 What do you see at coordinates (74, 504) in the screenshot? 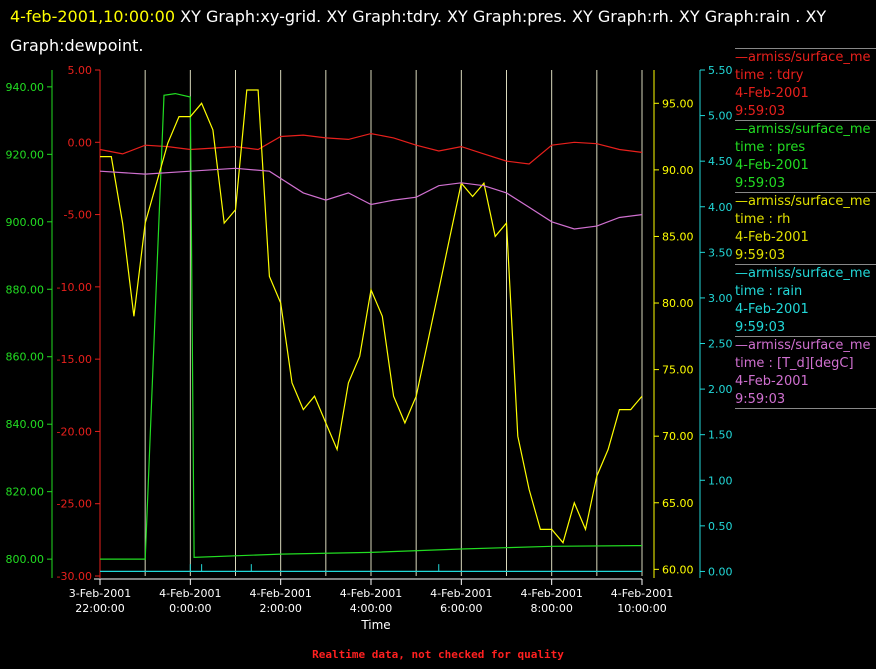
I see `tdry-tick-label: -25.00` at bounding box center [74, 504].